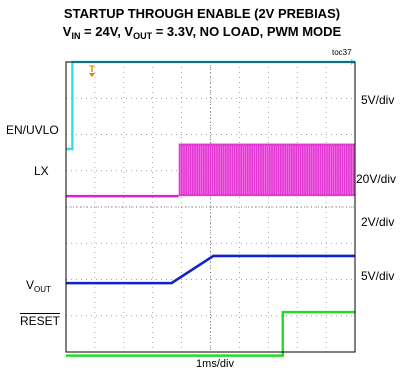 The image size is (404, 377). What do you see at coordinates (92, 69) in the screenshot?
I see `trigger-marker: T` at bounding box center [92, 69].